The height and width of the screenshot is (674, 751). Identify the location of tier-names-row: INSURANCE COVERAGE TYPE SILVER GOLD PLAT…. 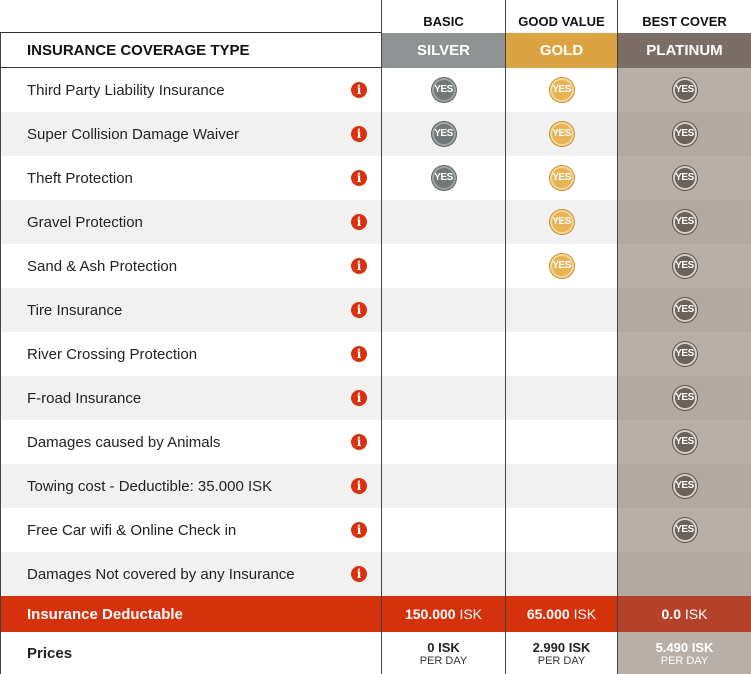
(376, 50).